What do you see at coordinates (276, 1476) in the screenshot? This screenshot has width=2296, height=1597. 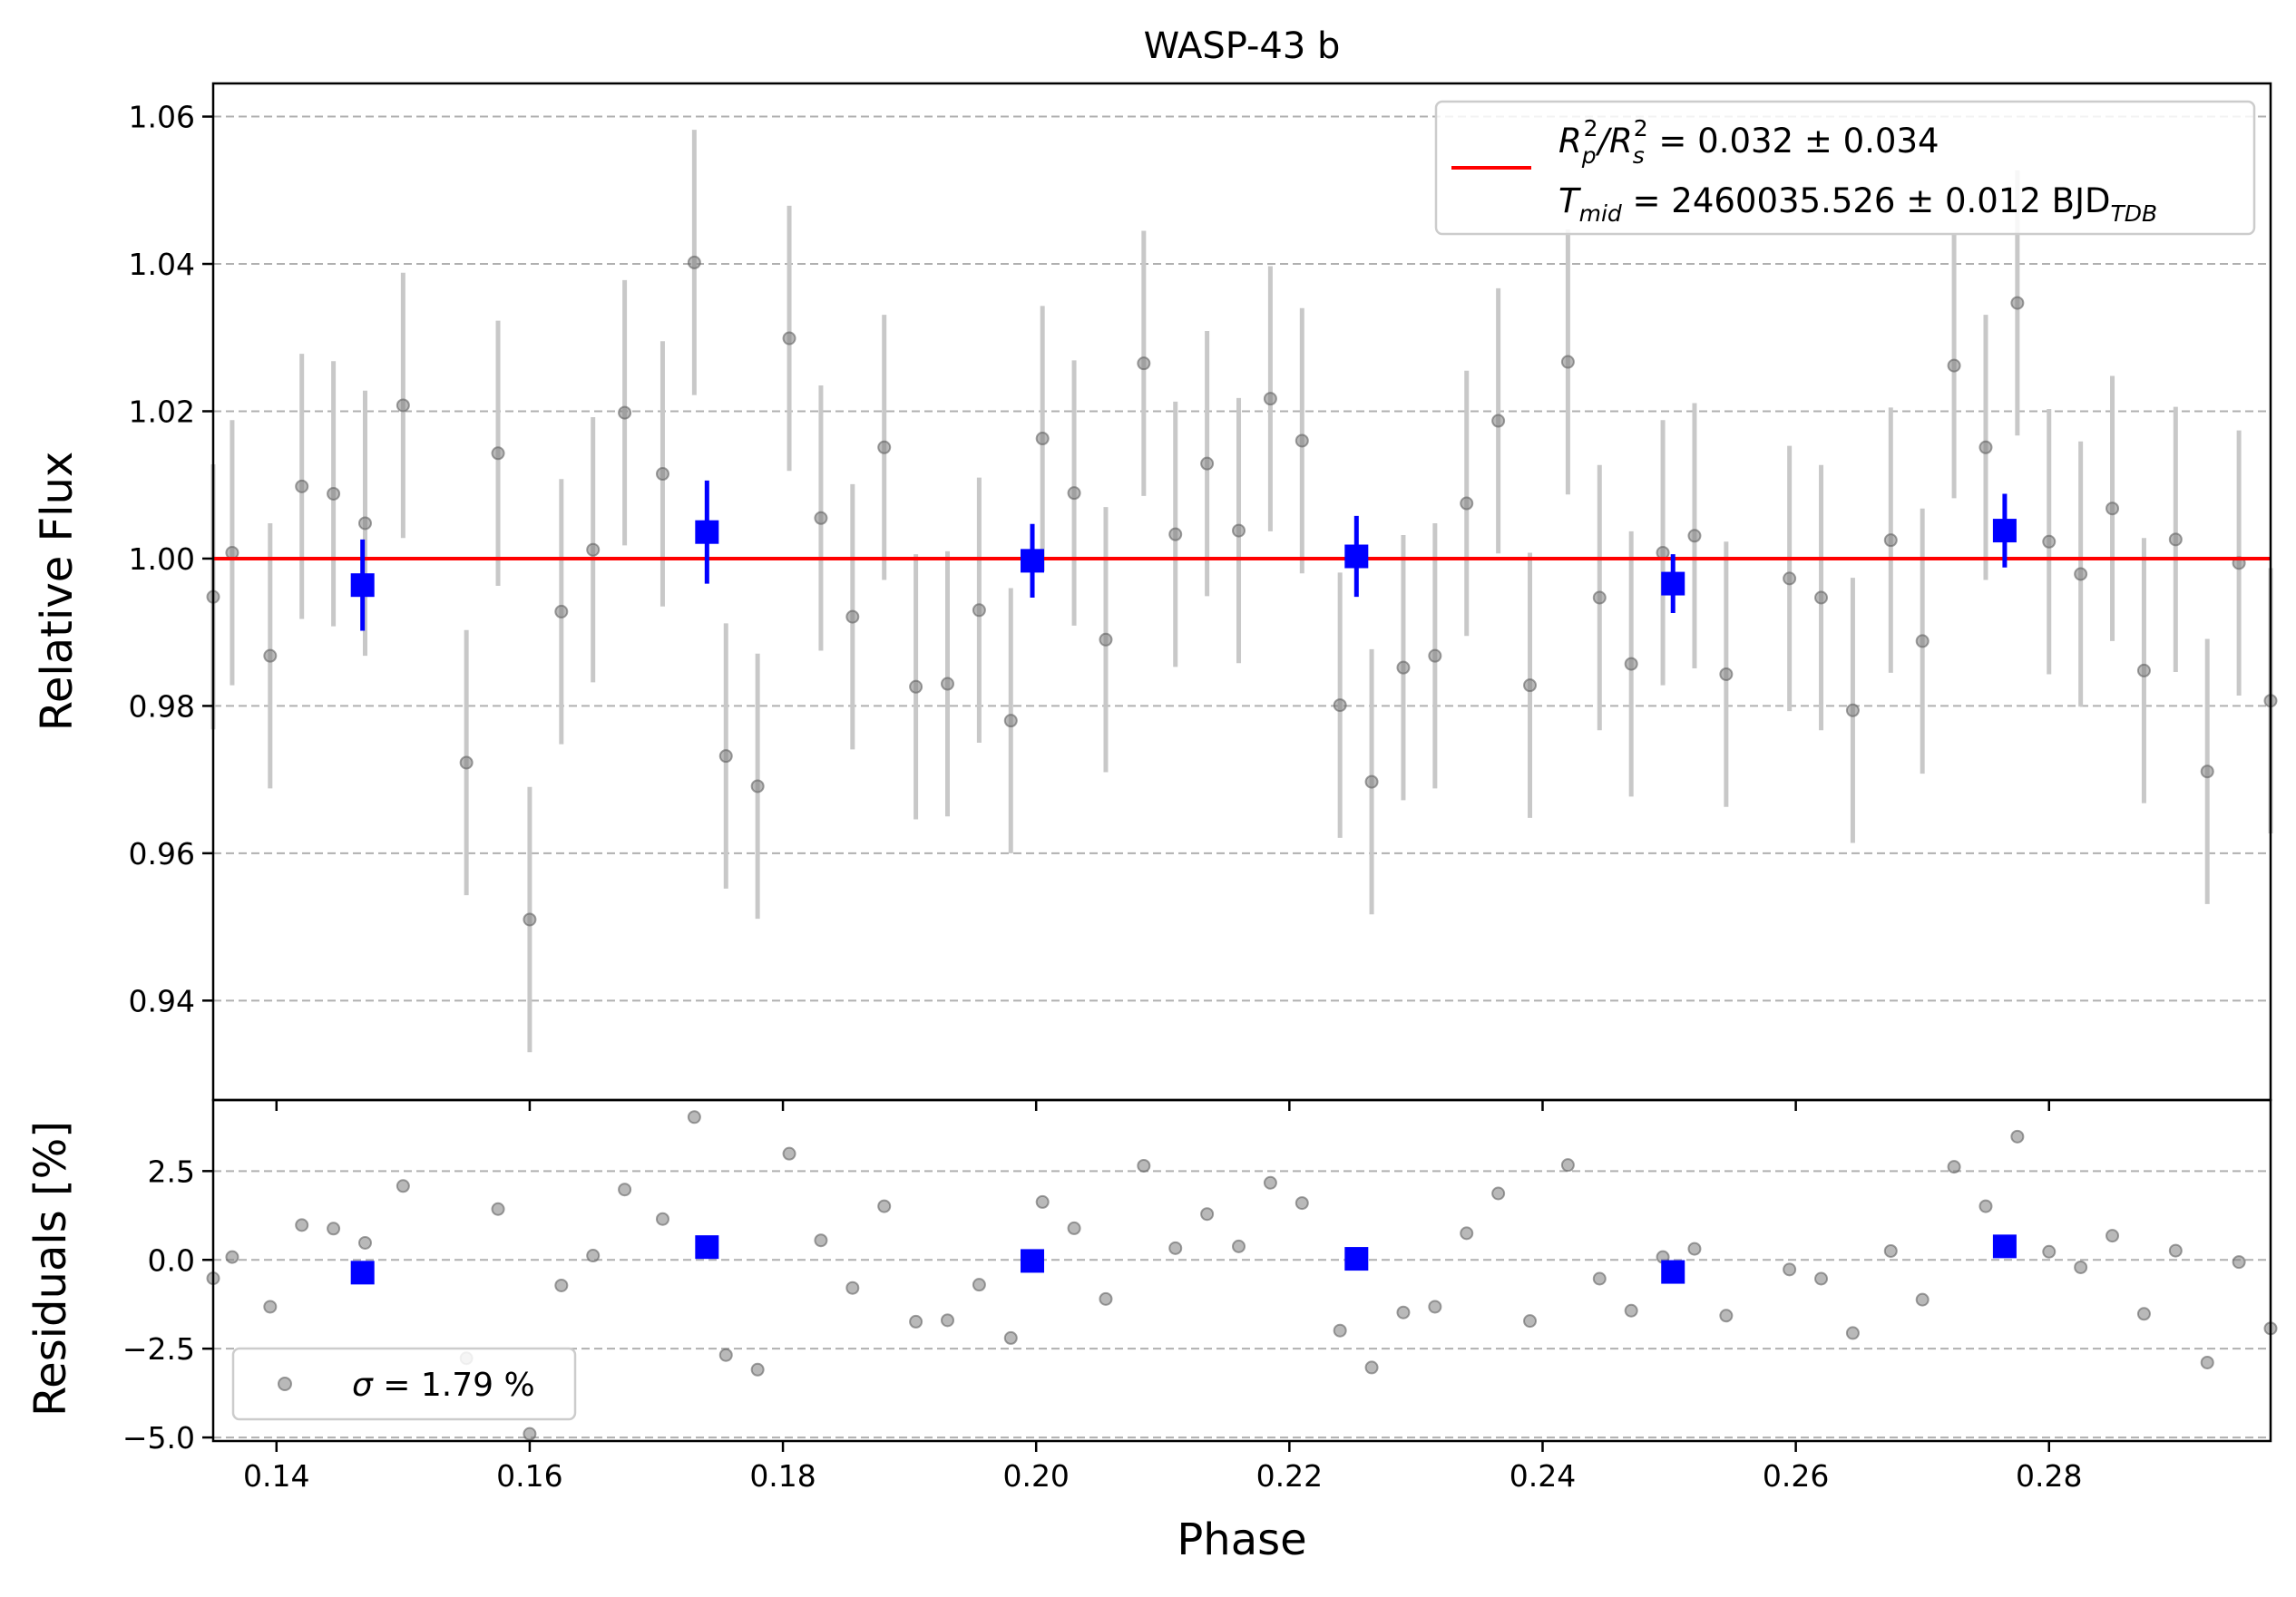 I see `x-tick-label: 0.14` at bounding box center [276, 1476].